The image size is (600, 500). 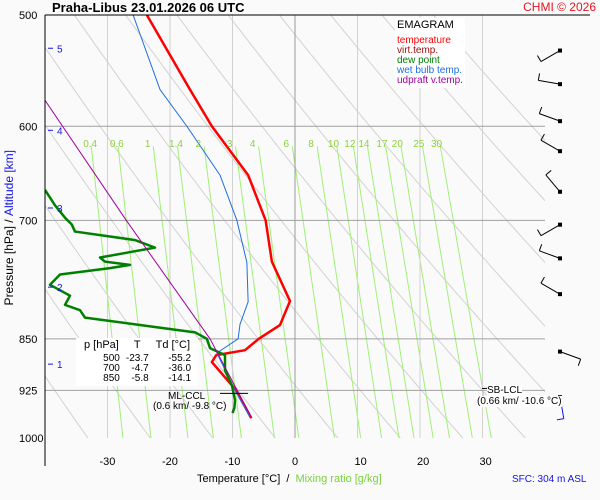 I want to click on table-row: 500 -23.7 -55.2, so click(x=137, y=359).